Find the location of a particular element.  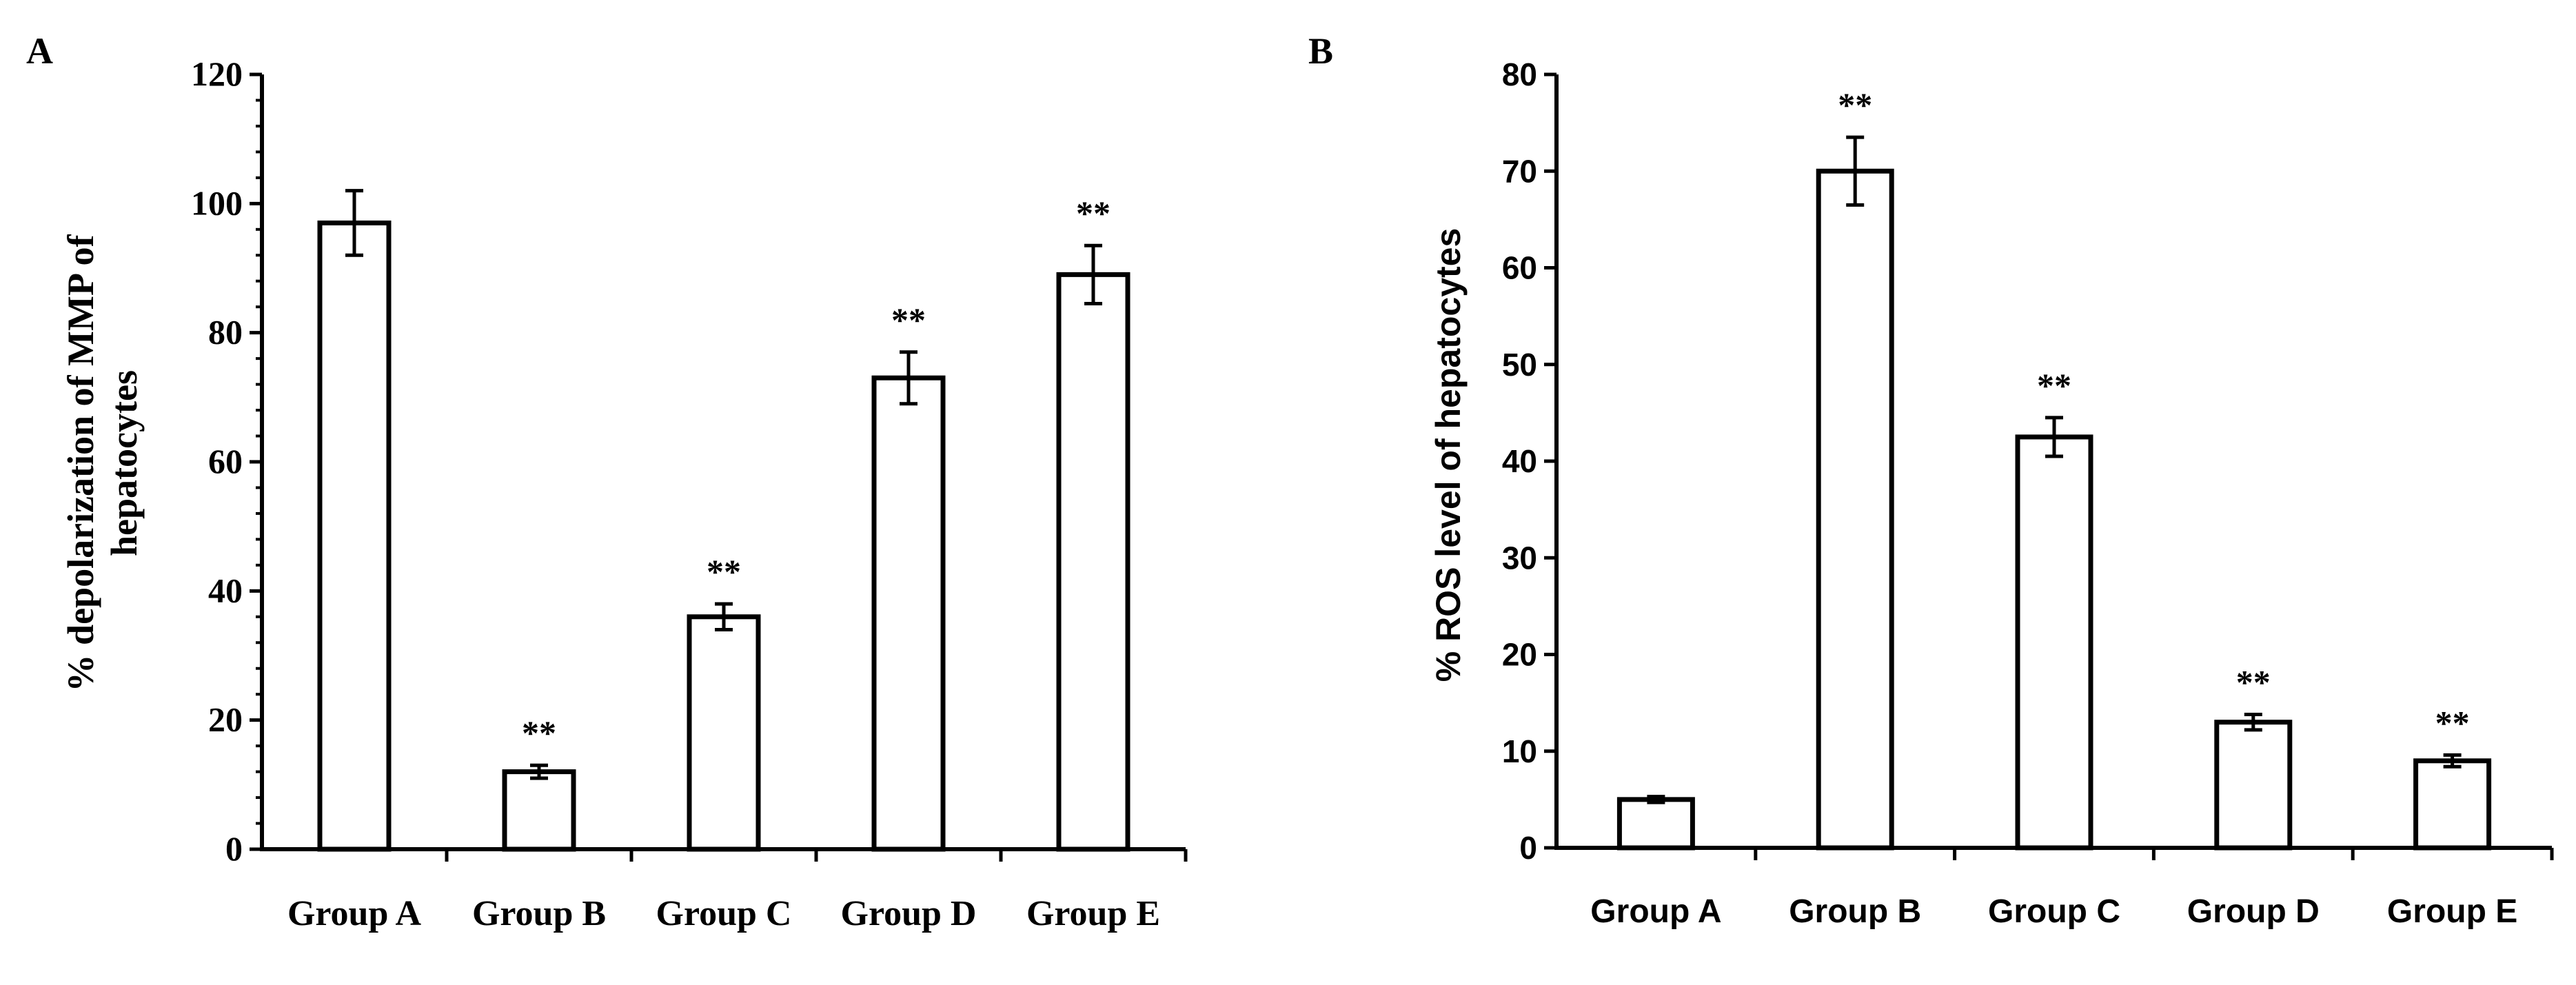

panel-letter: A is located at coordinates (39, 51).